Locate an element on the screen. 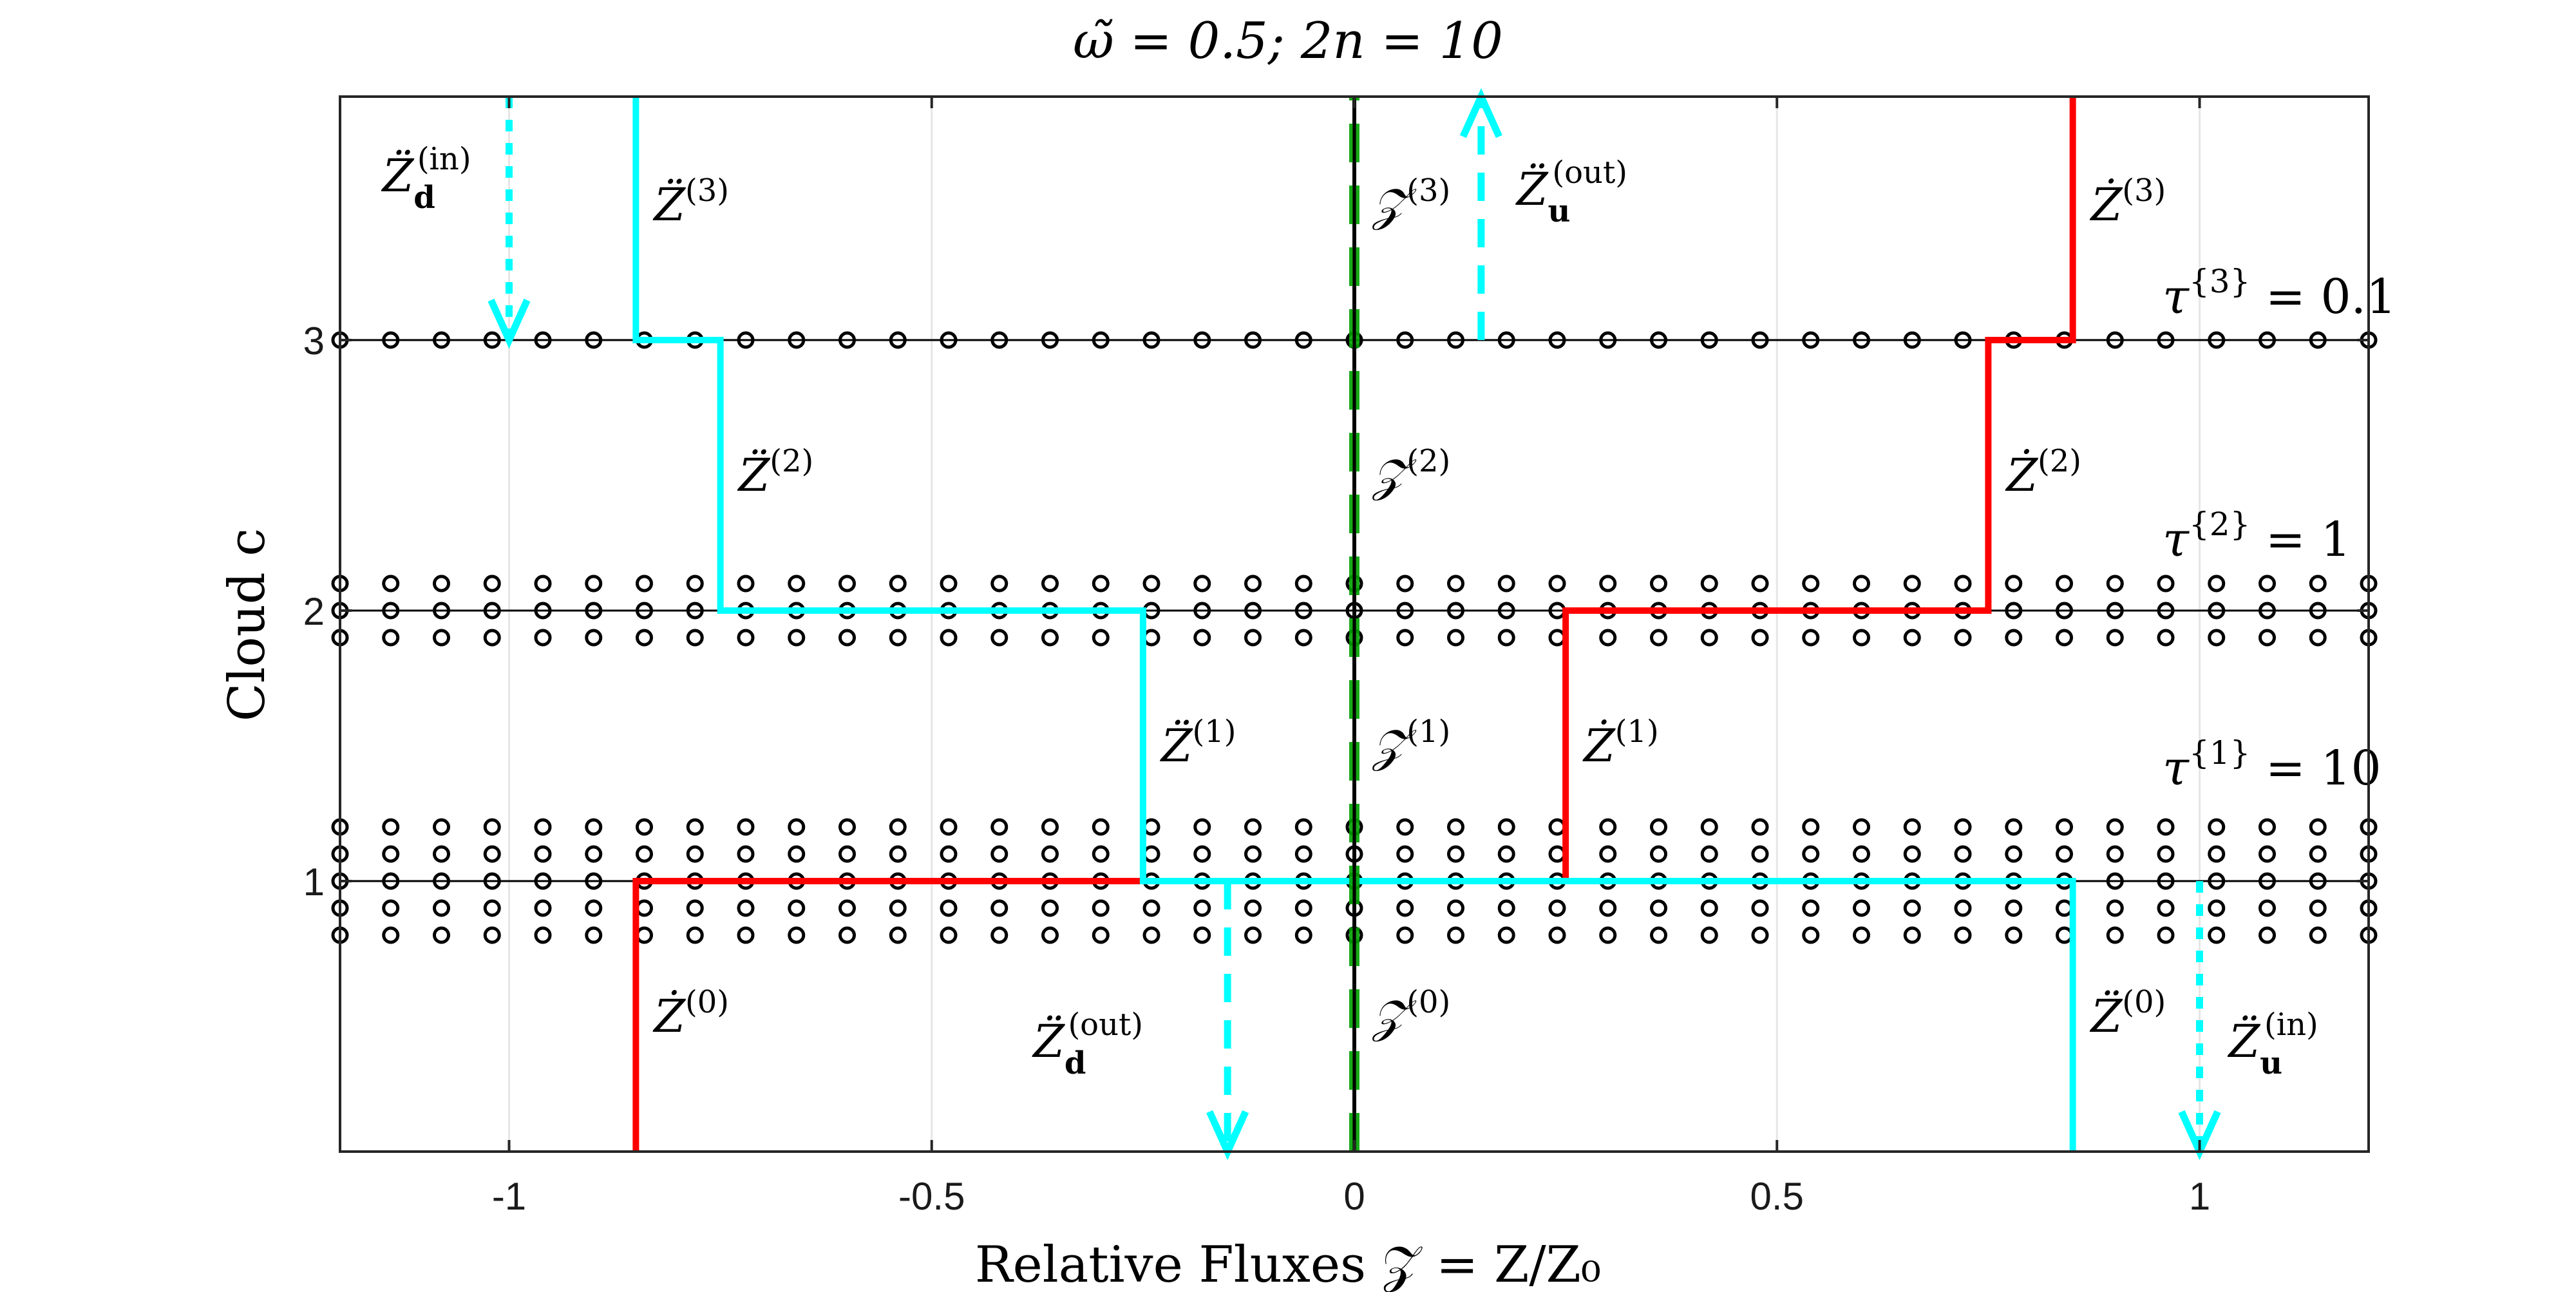  series-label: 𝒵(1) is located at coordinates (1411, 743).